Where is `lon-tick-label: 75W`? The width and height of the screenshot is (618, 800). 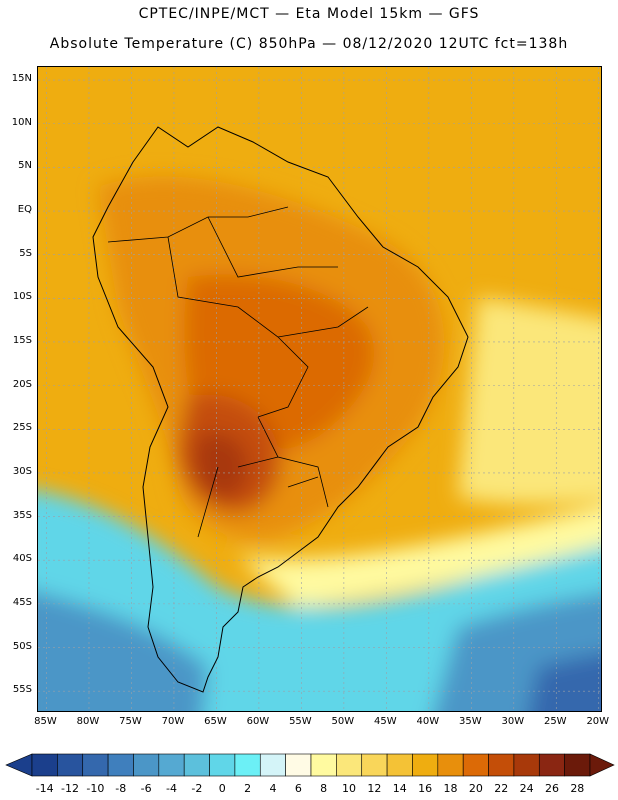 lon-tick-label: 75W is located at coordinates (130, 721).